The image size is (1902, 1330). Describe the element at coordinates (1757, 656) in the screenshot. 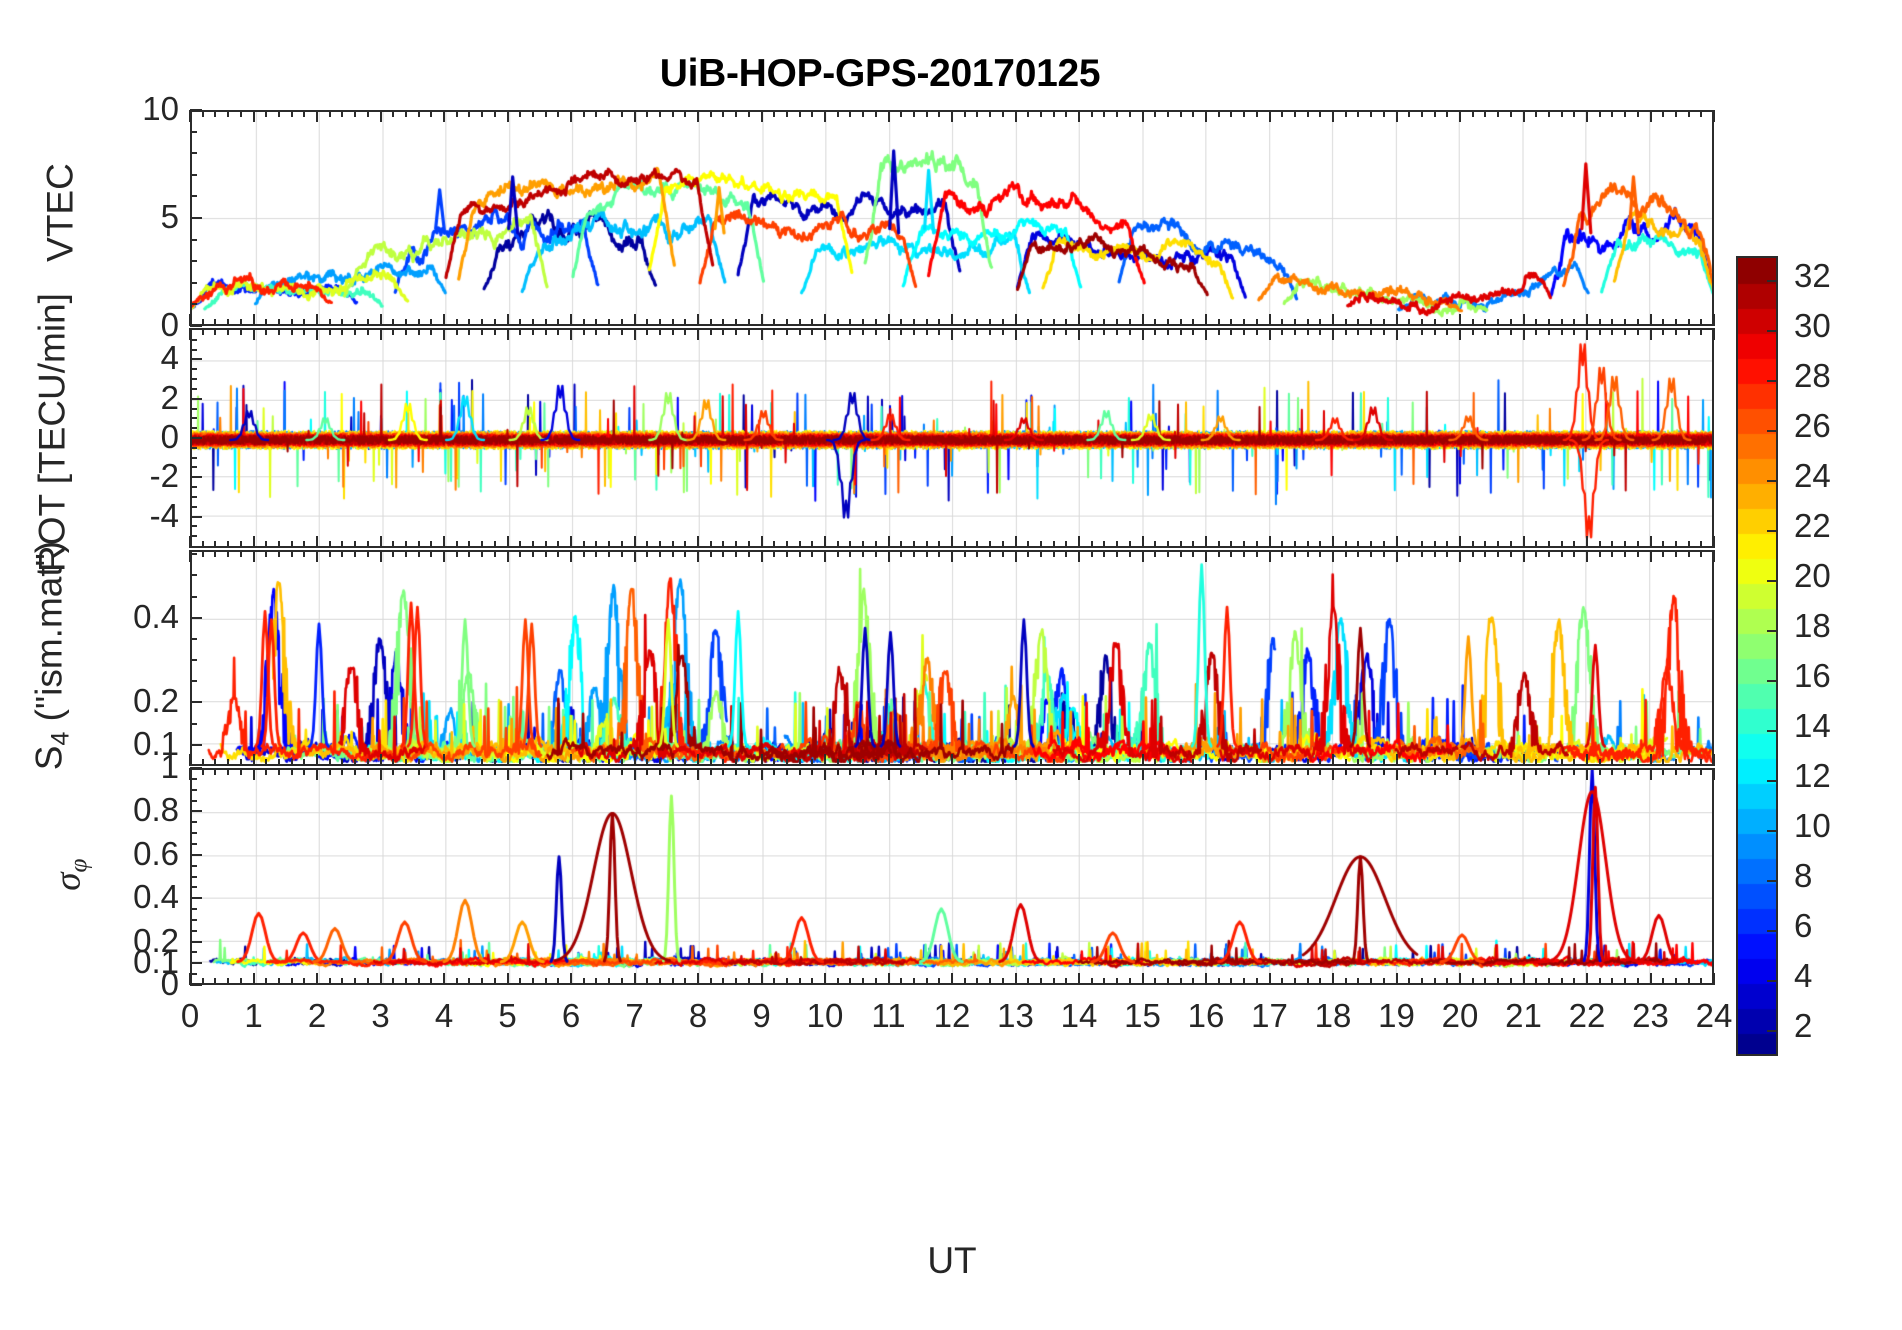

I see `prn-colorbar` at that location.